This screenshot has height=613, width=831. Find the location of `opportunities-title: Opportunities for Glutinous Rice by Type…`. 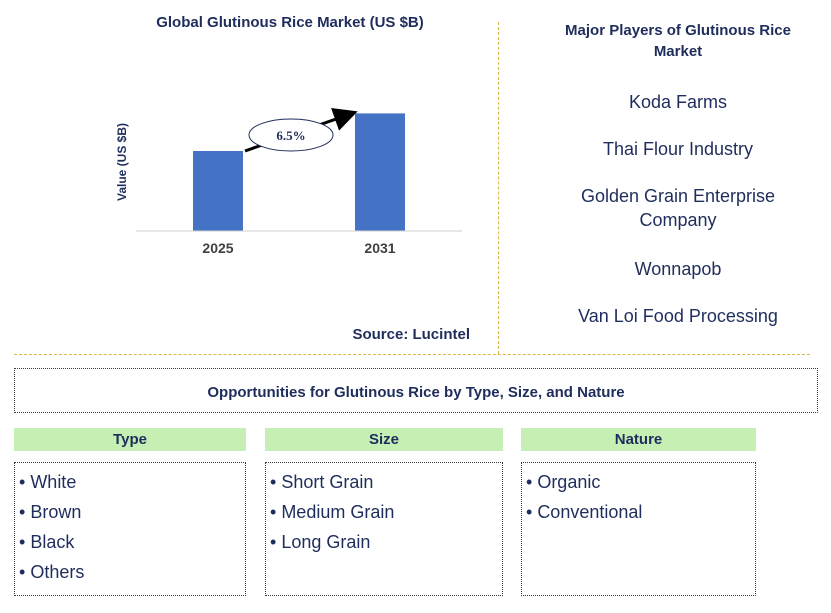

opportunities-title: Opportunities for Glutinous Rice by Type… is located at coordinates (416, 392).